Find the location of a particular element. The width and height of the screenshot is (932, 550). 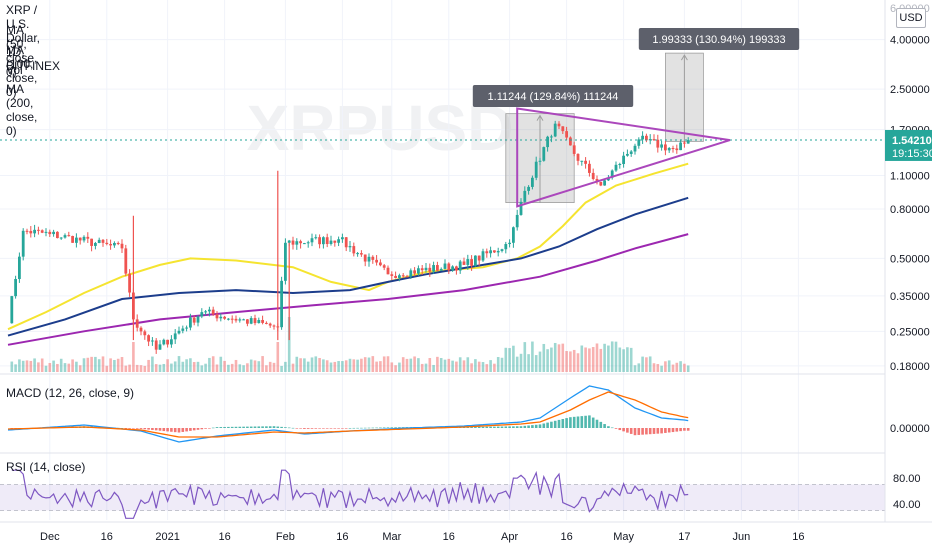

legend-ma50: MA (50, close, 0) is located at coordinates (22, 51).